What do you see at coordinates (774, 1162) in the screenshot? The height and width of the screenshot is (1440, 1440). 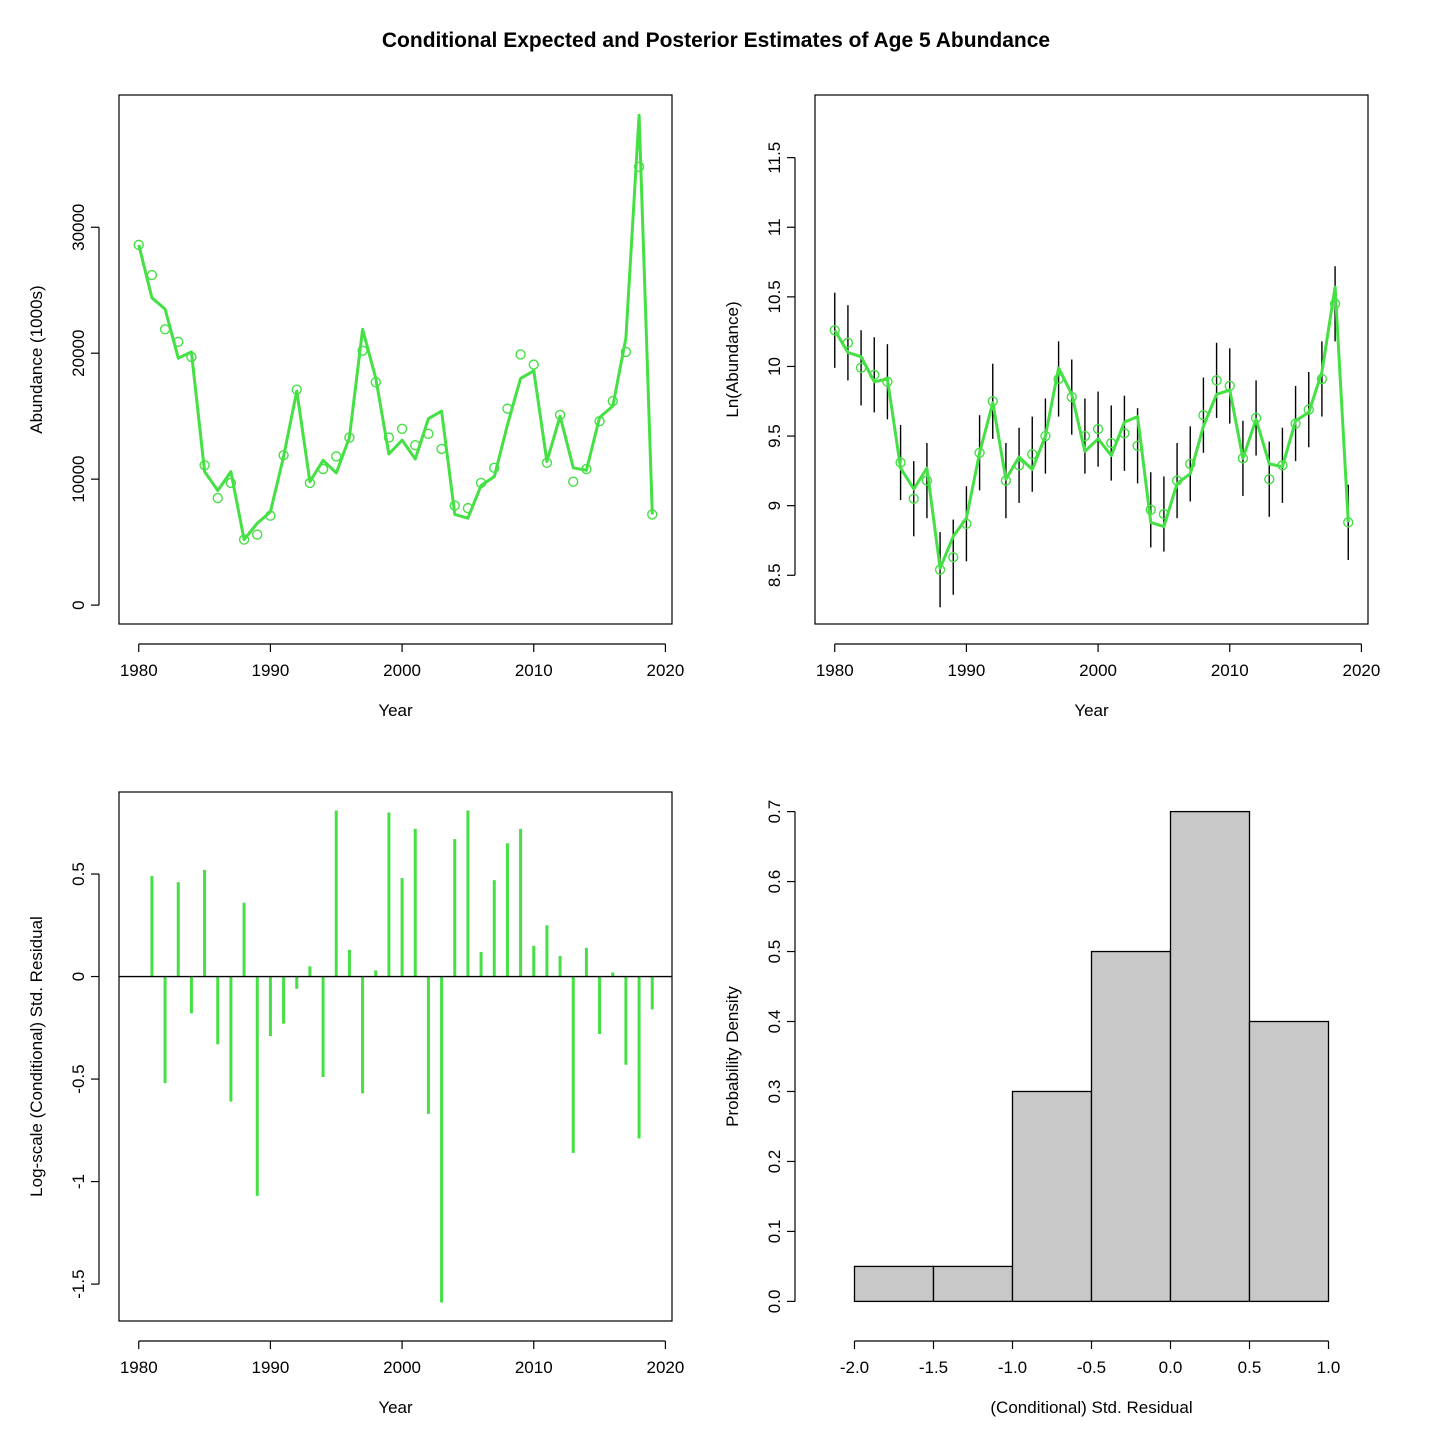 I see `y-tick-label: 0.2` at bounding box center [774, 1162].